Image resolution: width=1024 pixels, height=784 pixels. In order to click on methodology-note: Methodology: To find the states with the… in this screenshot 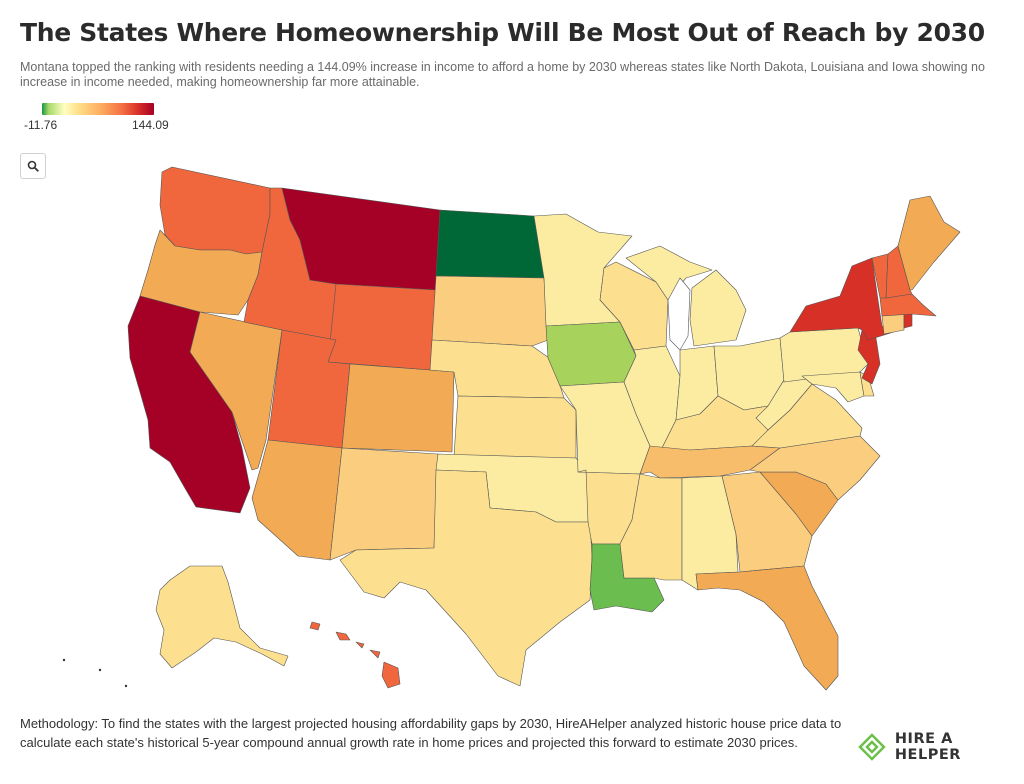, I will do `click(431, 733)`.